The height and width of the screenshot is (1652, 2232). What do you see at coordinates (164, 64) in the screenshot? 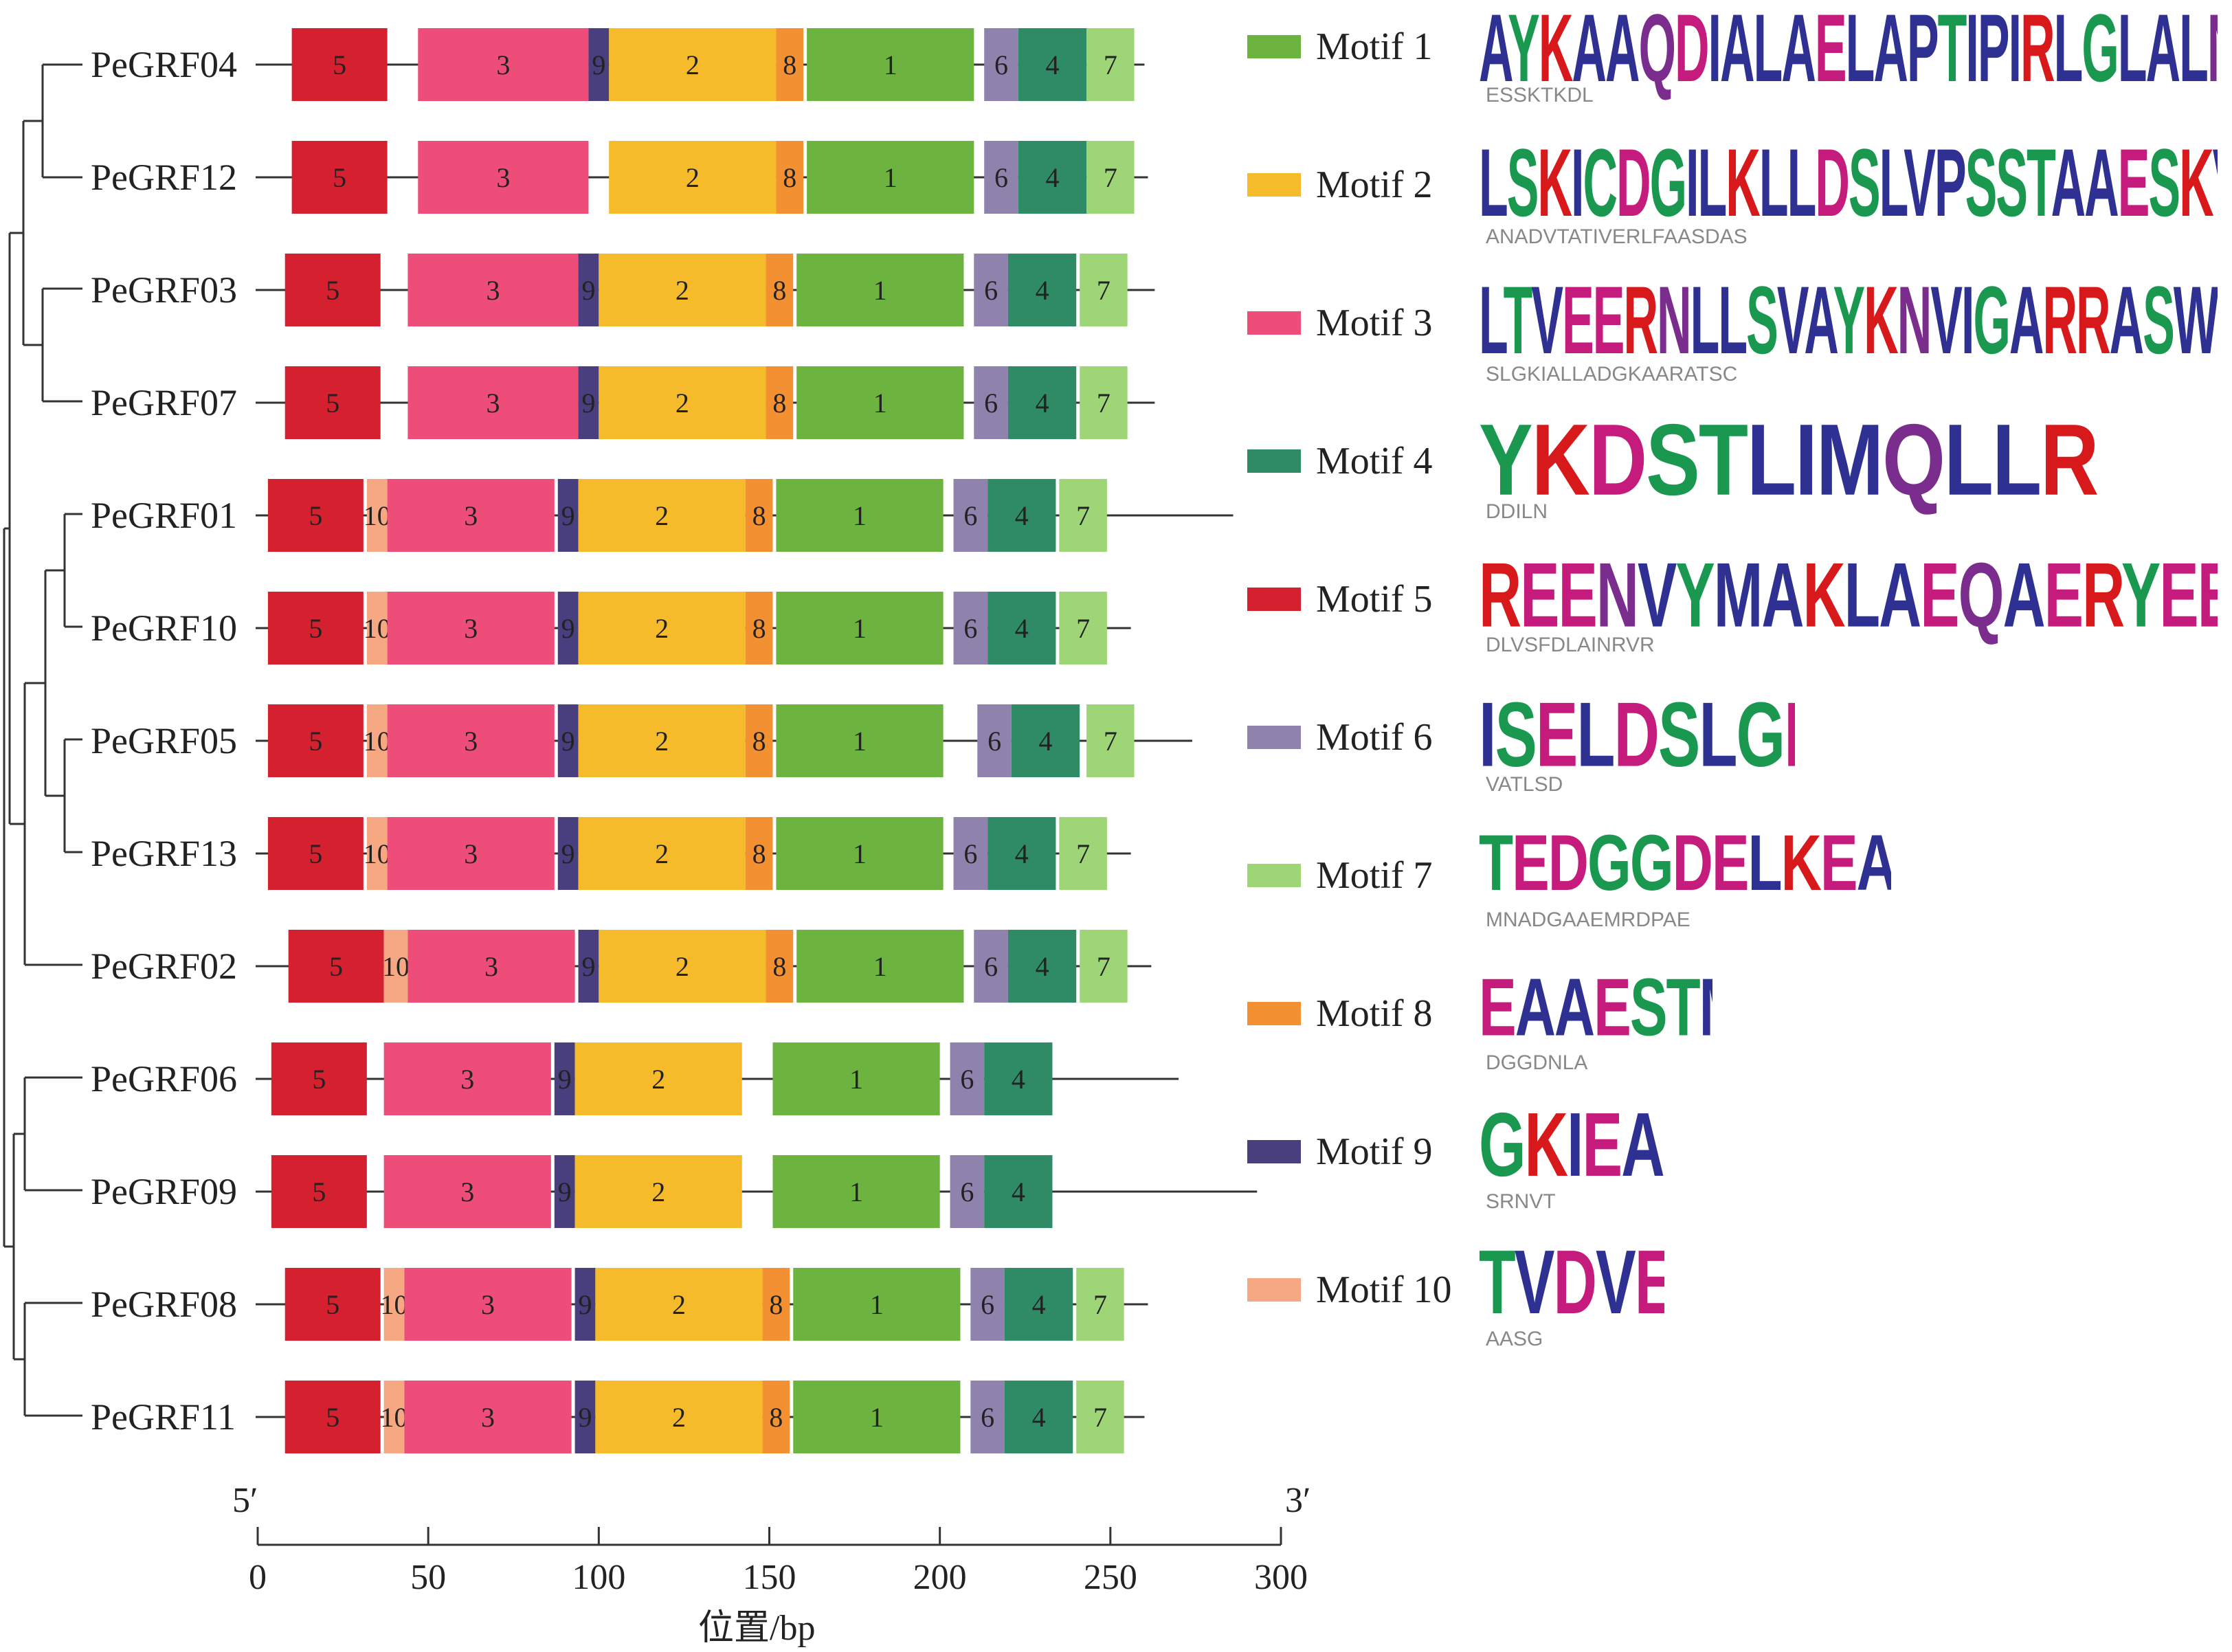
I see `gene-name: PeGRF04` at bounding box center [164, 64].